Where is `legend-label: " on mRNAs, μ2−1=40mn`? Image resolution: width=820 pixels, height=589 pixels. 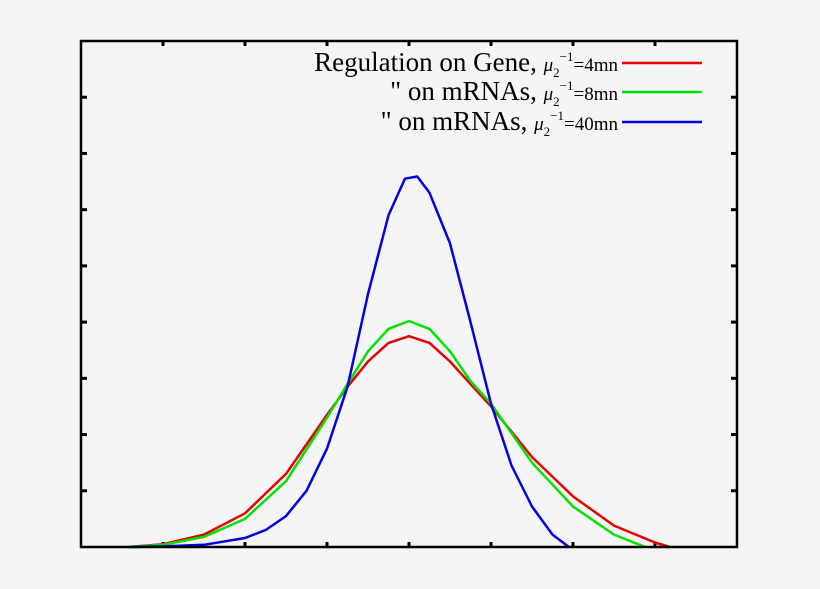
legend-label: " on mRNAs, μ2−1=40mn is located at coordinates (500, 122).